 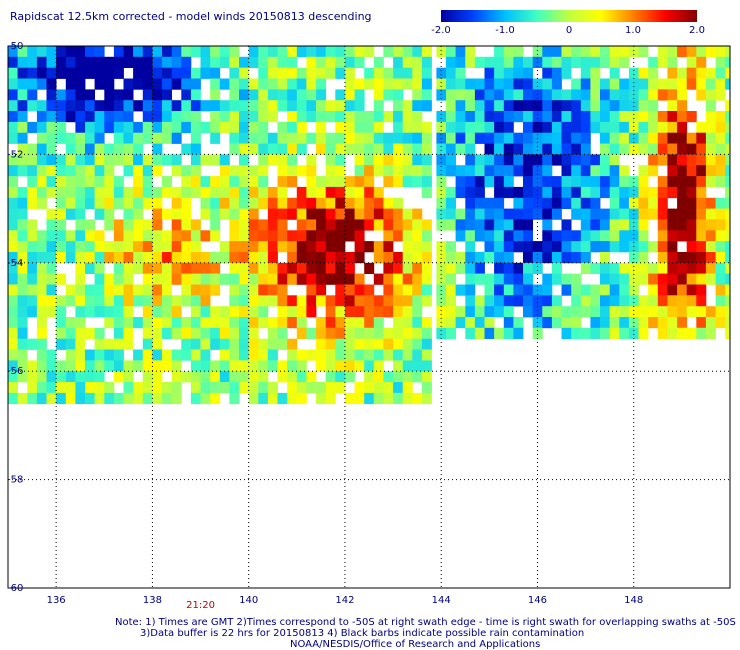 What do you see at coordinates (56, 600) in the screenshot?
I see `x-tick-label: 136` at bounding box center [56, 600].